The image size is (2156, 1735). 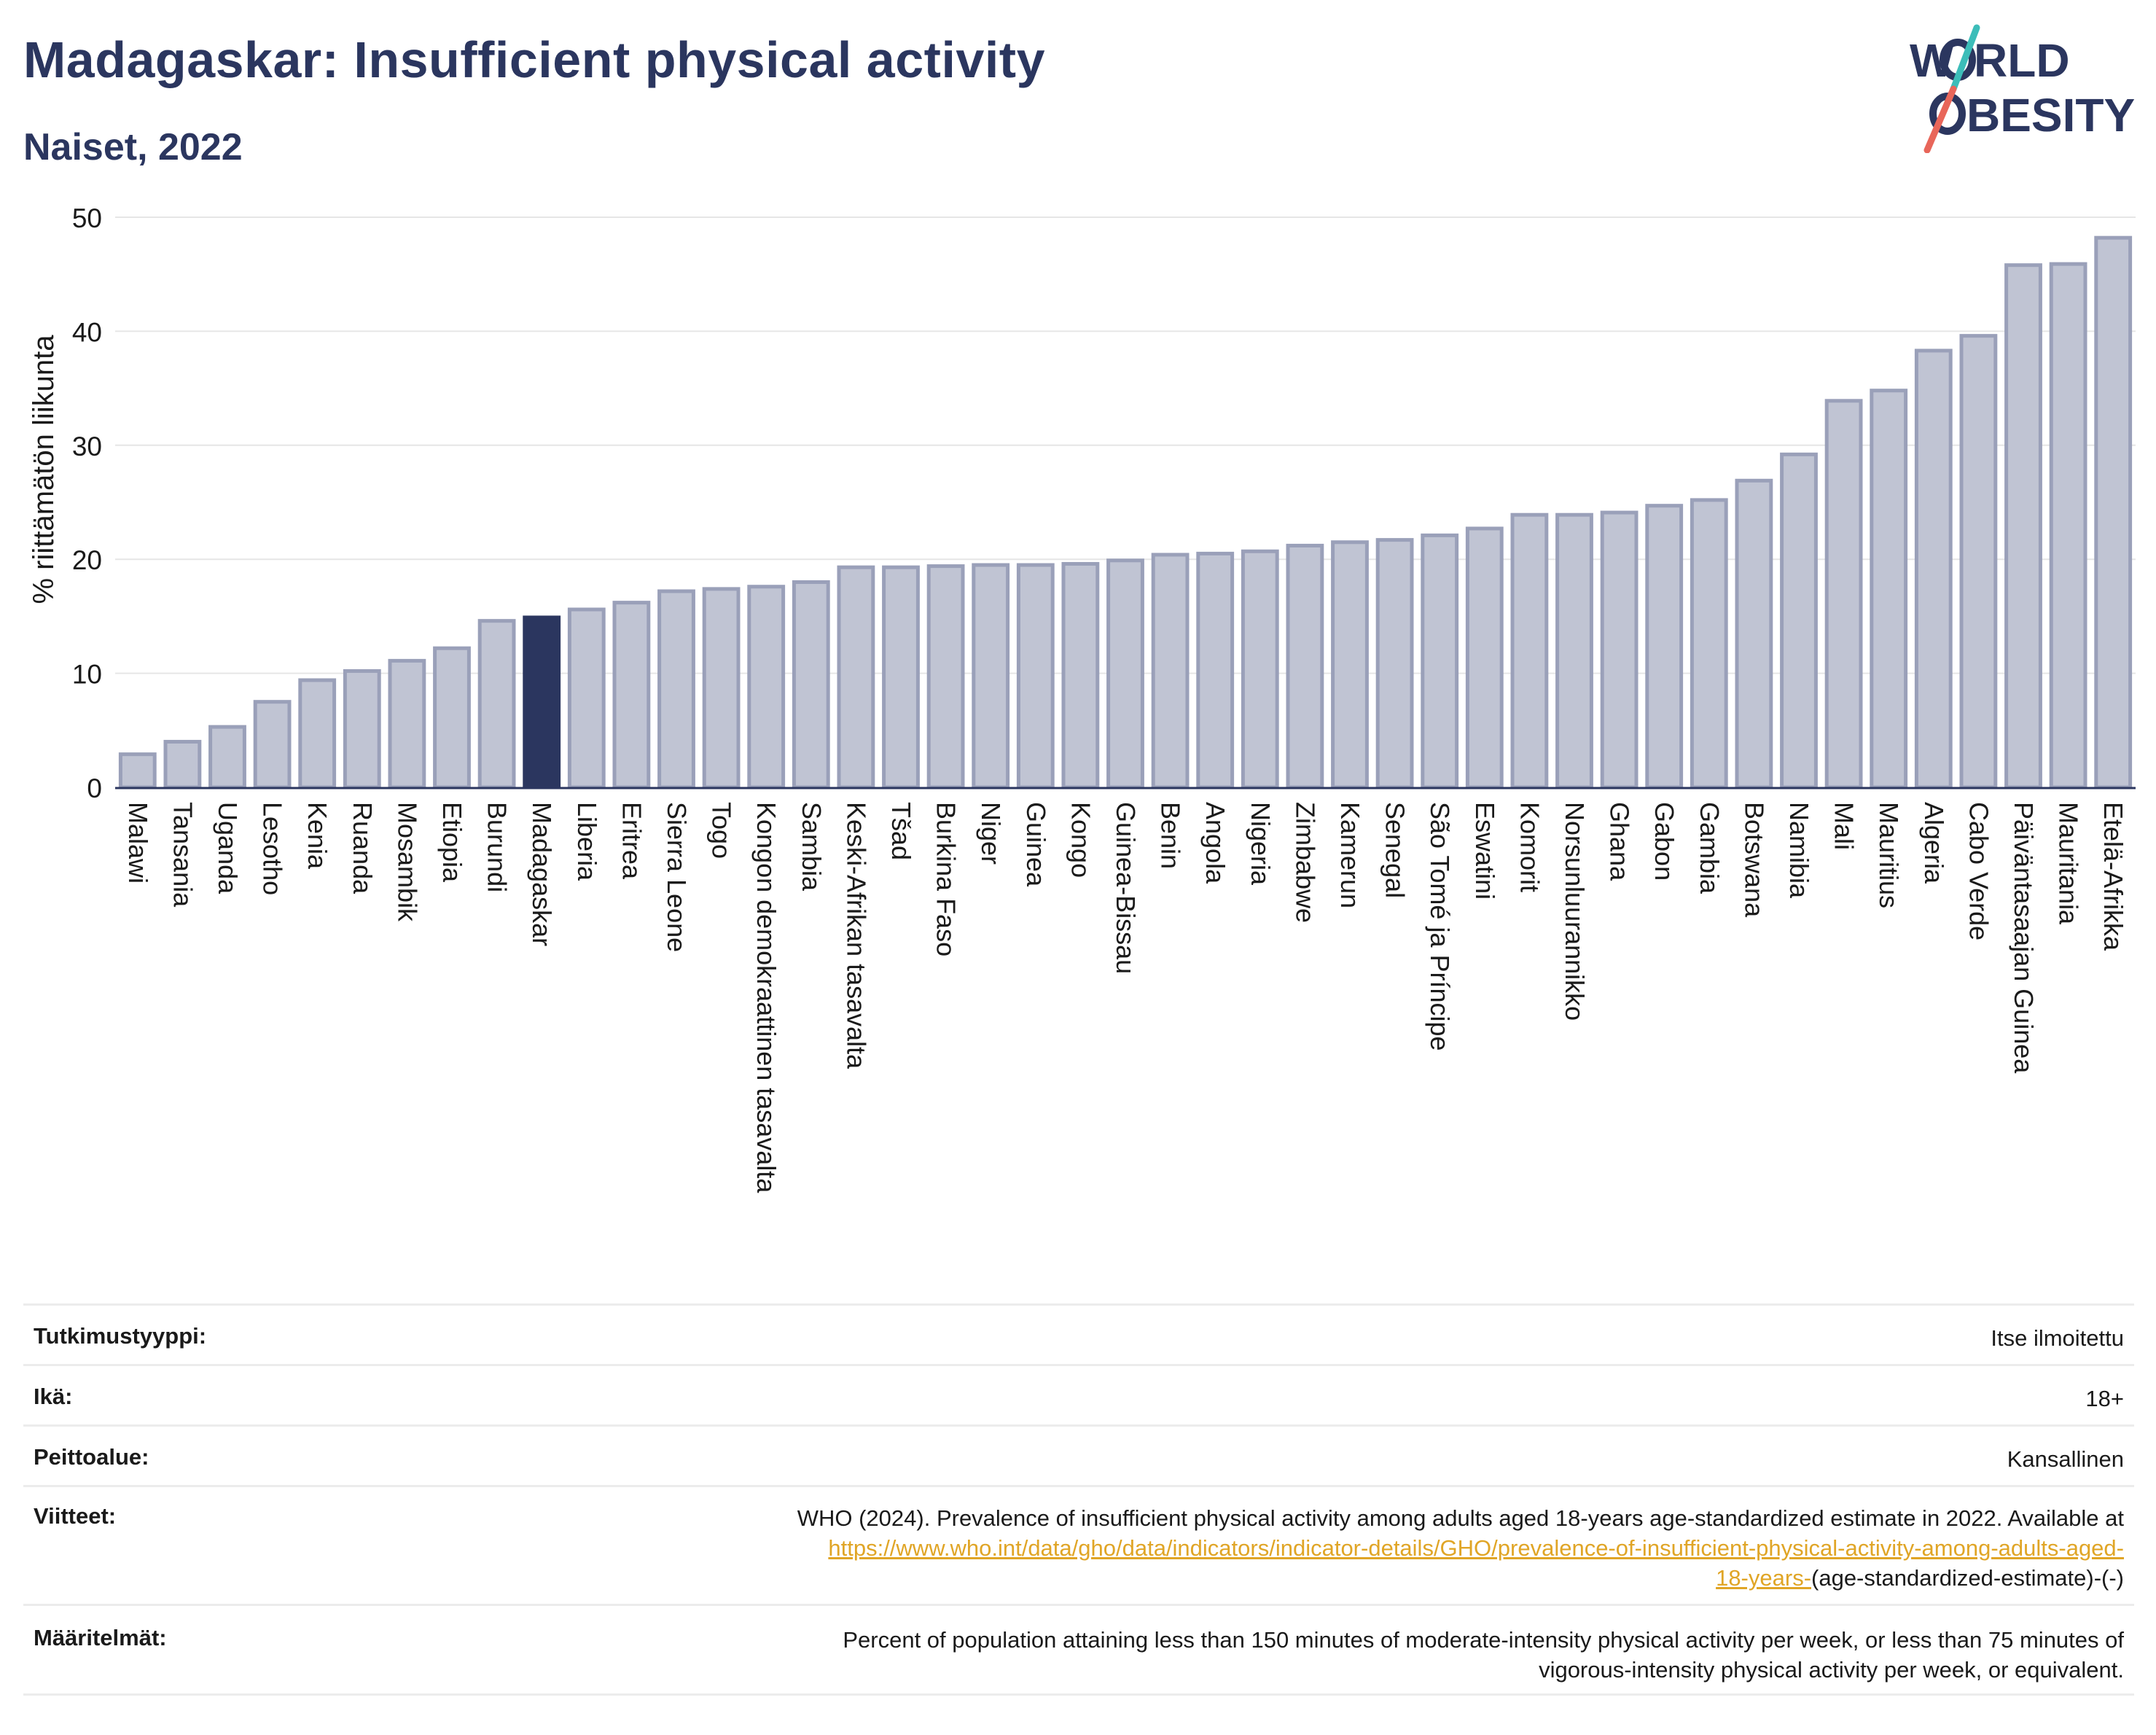 I want to click on y-tick-label: 10, so click(x=87, y=675).